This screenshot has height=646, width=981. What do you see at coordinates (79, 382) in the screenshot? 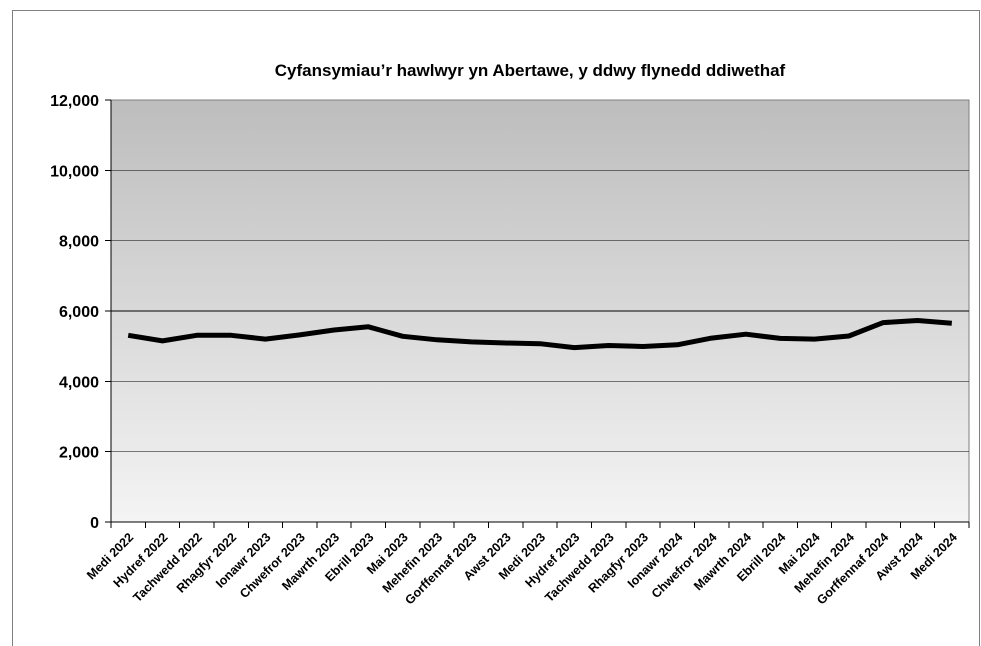
I see `y-tick-label: 4,000` at bounding box center [79, 382].